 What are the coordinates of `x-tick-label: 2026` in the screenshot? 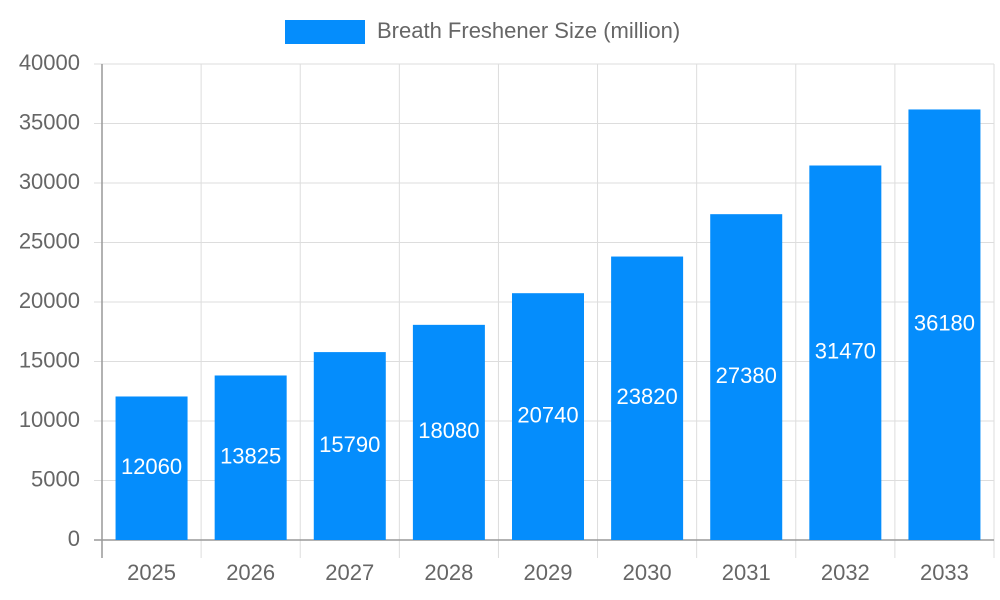 It's located at (250, 572).